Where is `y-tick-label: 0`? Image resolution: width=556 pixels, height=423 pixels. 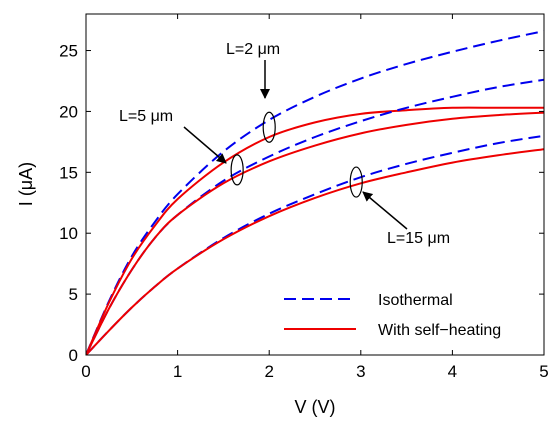 y-tick-label: 0 is located at coordinates (73, 355).